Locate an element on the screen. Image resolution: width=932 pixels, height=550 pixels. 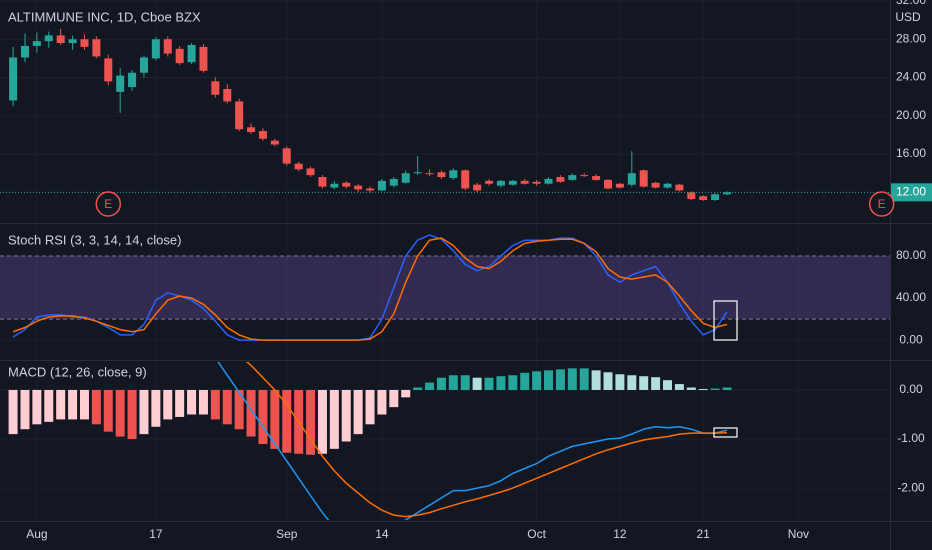
highlight-box is located at coordinates (725, 320).